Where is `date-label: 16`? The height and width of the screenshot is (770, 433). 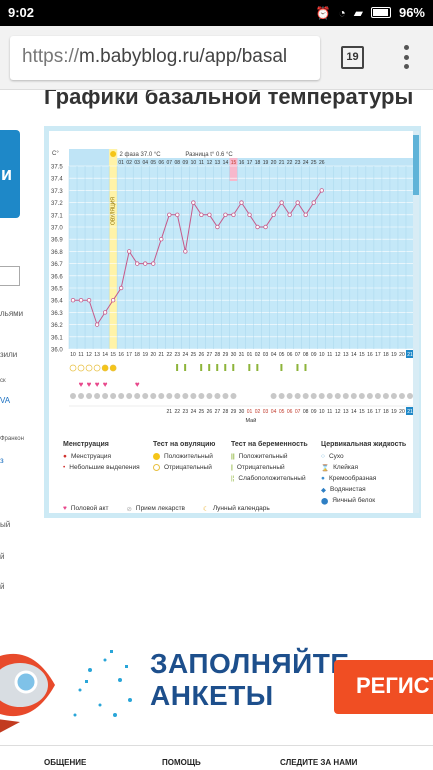
date-label: 16 is located at coordinates (121, 355).